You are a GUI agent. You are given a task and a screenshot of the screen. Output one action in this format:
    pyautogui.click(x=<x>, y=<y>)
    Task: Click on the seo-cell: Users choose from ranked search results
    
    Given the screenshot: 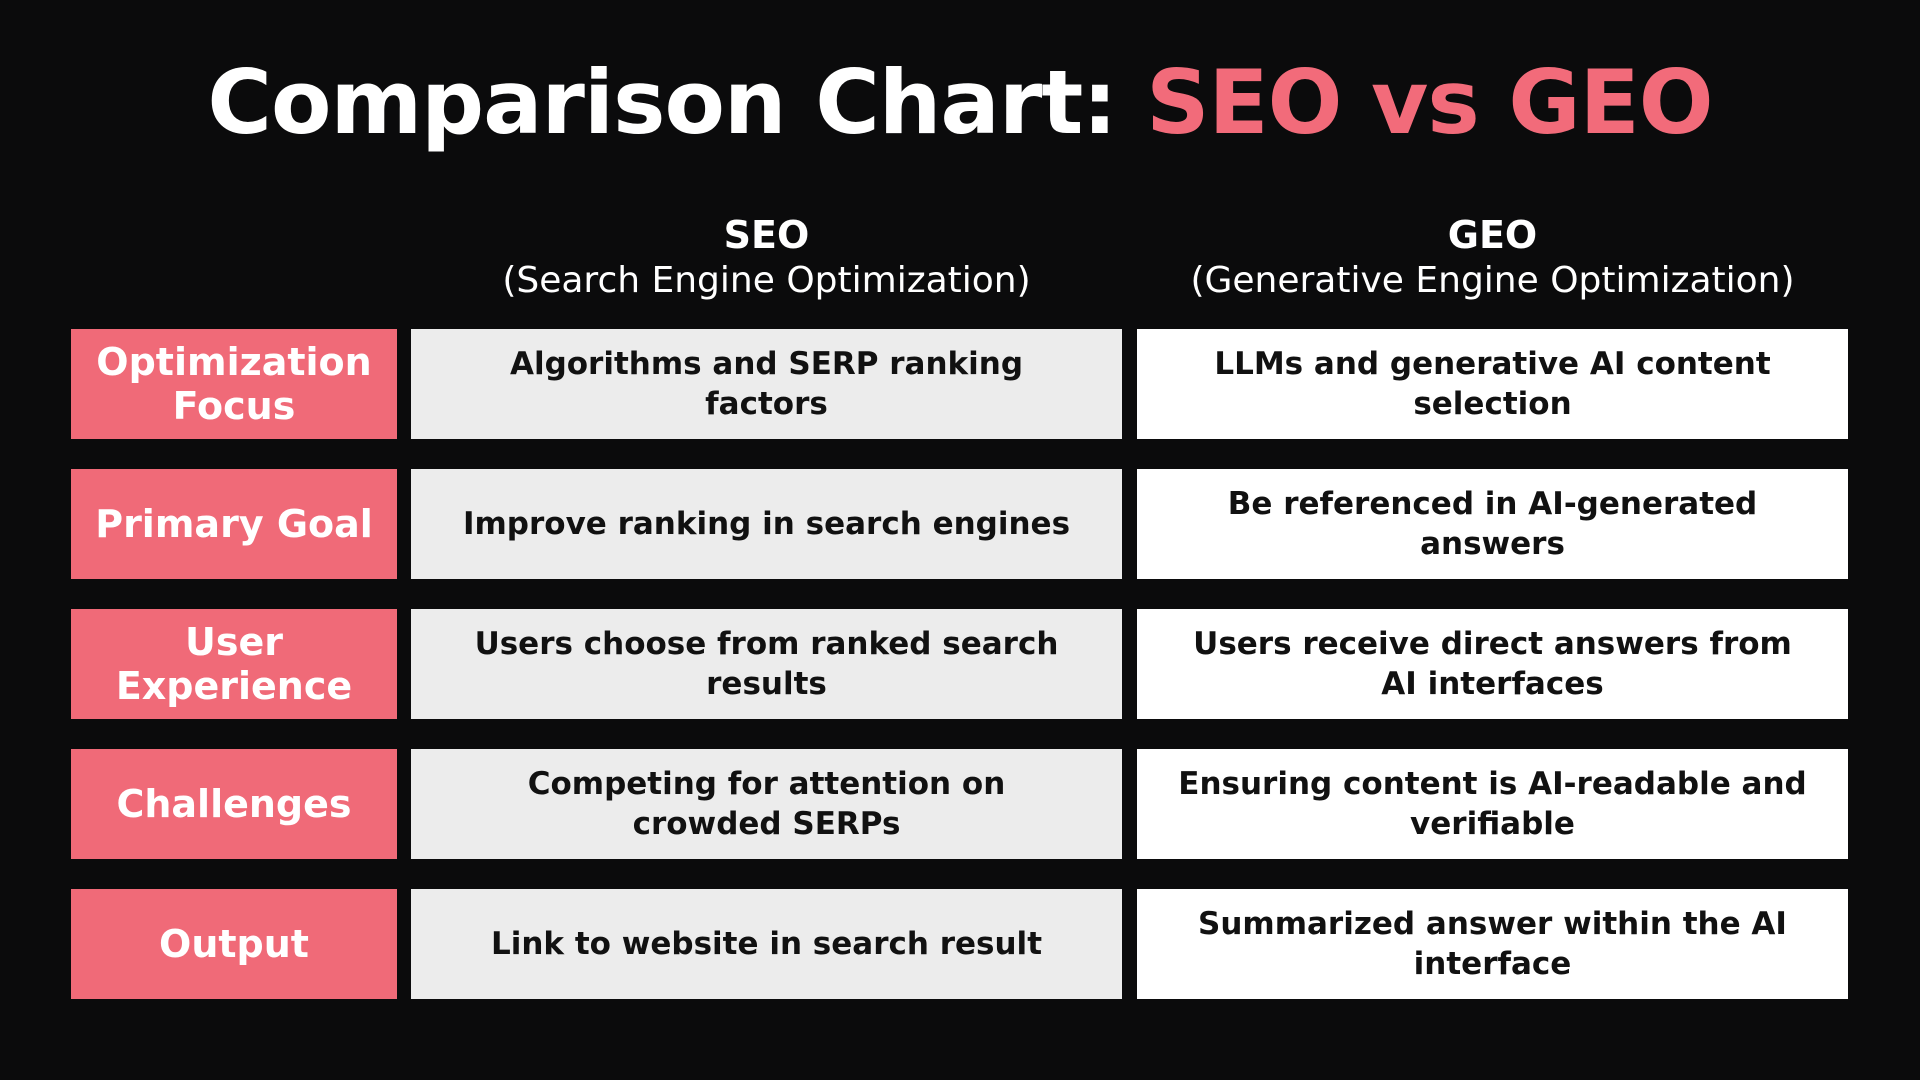 What is the action you would take?
    pyautogui.click(x=766, y=664)
    